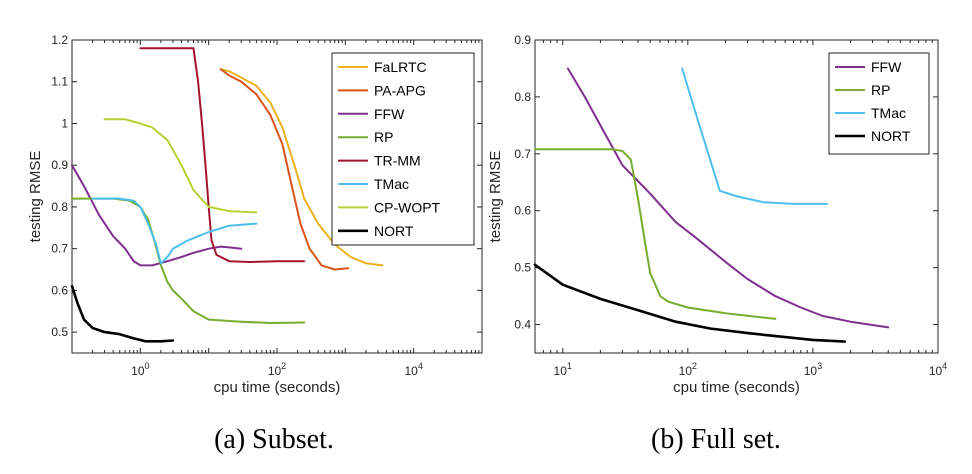 The image size is (972, 474). What do you see at coordinates (284, 169) in the screenshot?
I see `series-line-pa-apg` at bounding box center [284, 169].